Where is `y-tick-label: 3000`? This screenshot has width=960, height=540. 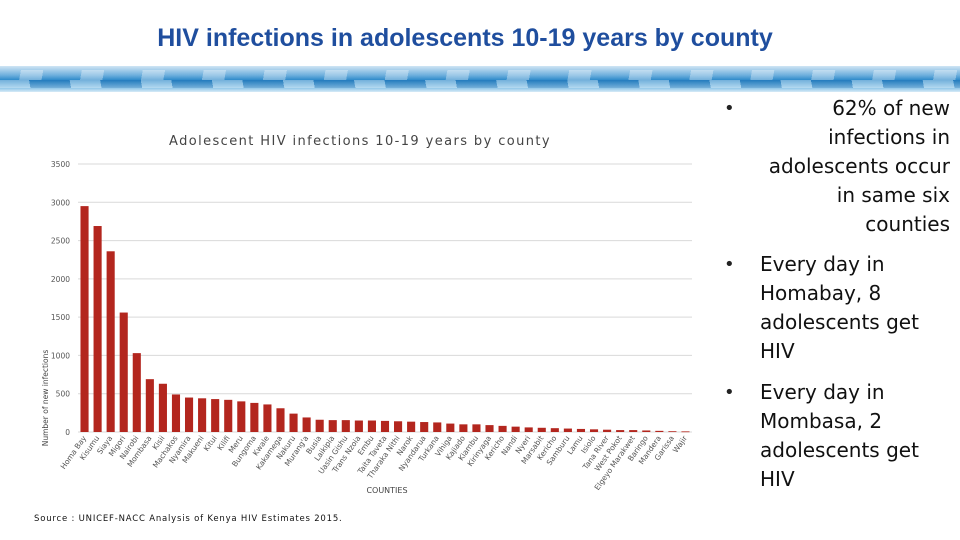 y-tick-label: 3000 is located at coordinates (60, 202).